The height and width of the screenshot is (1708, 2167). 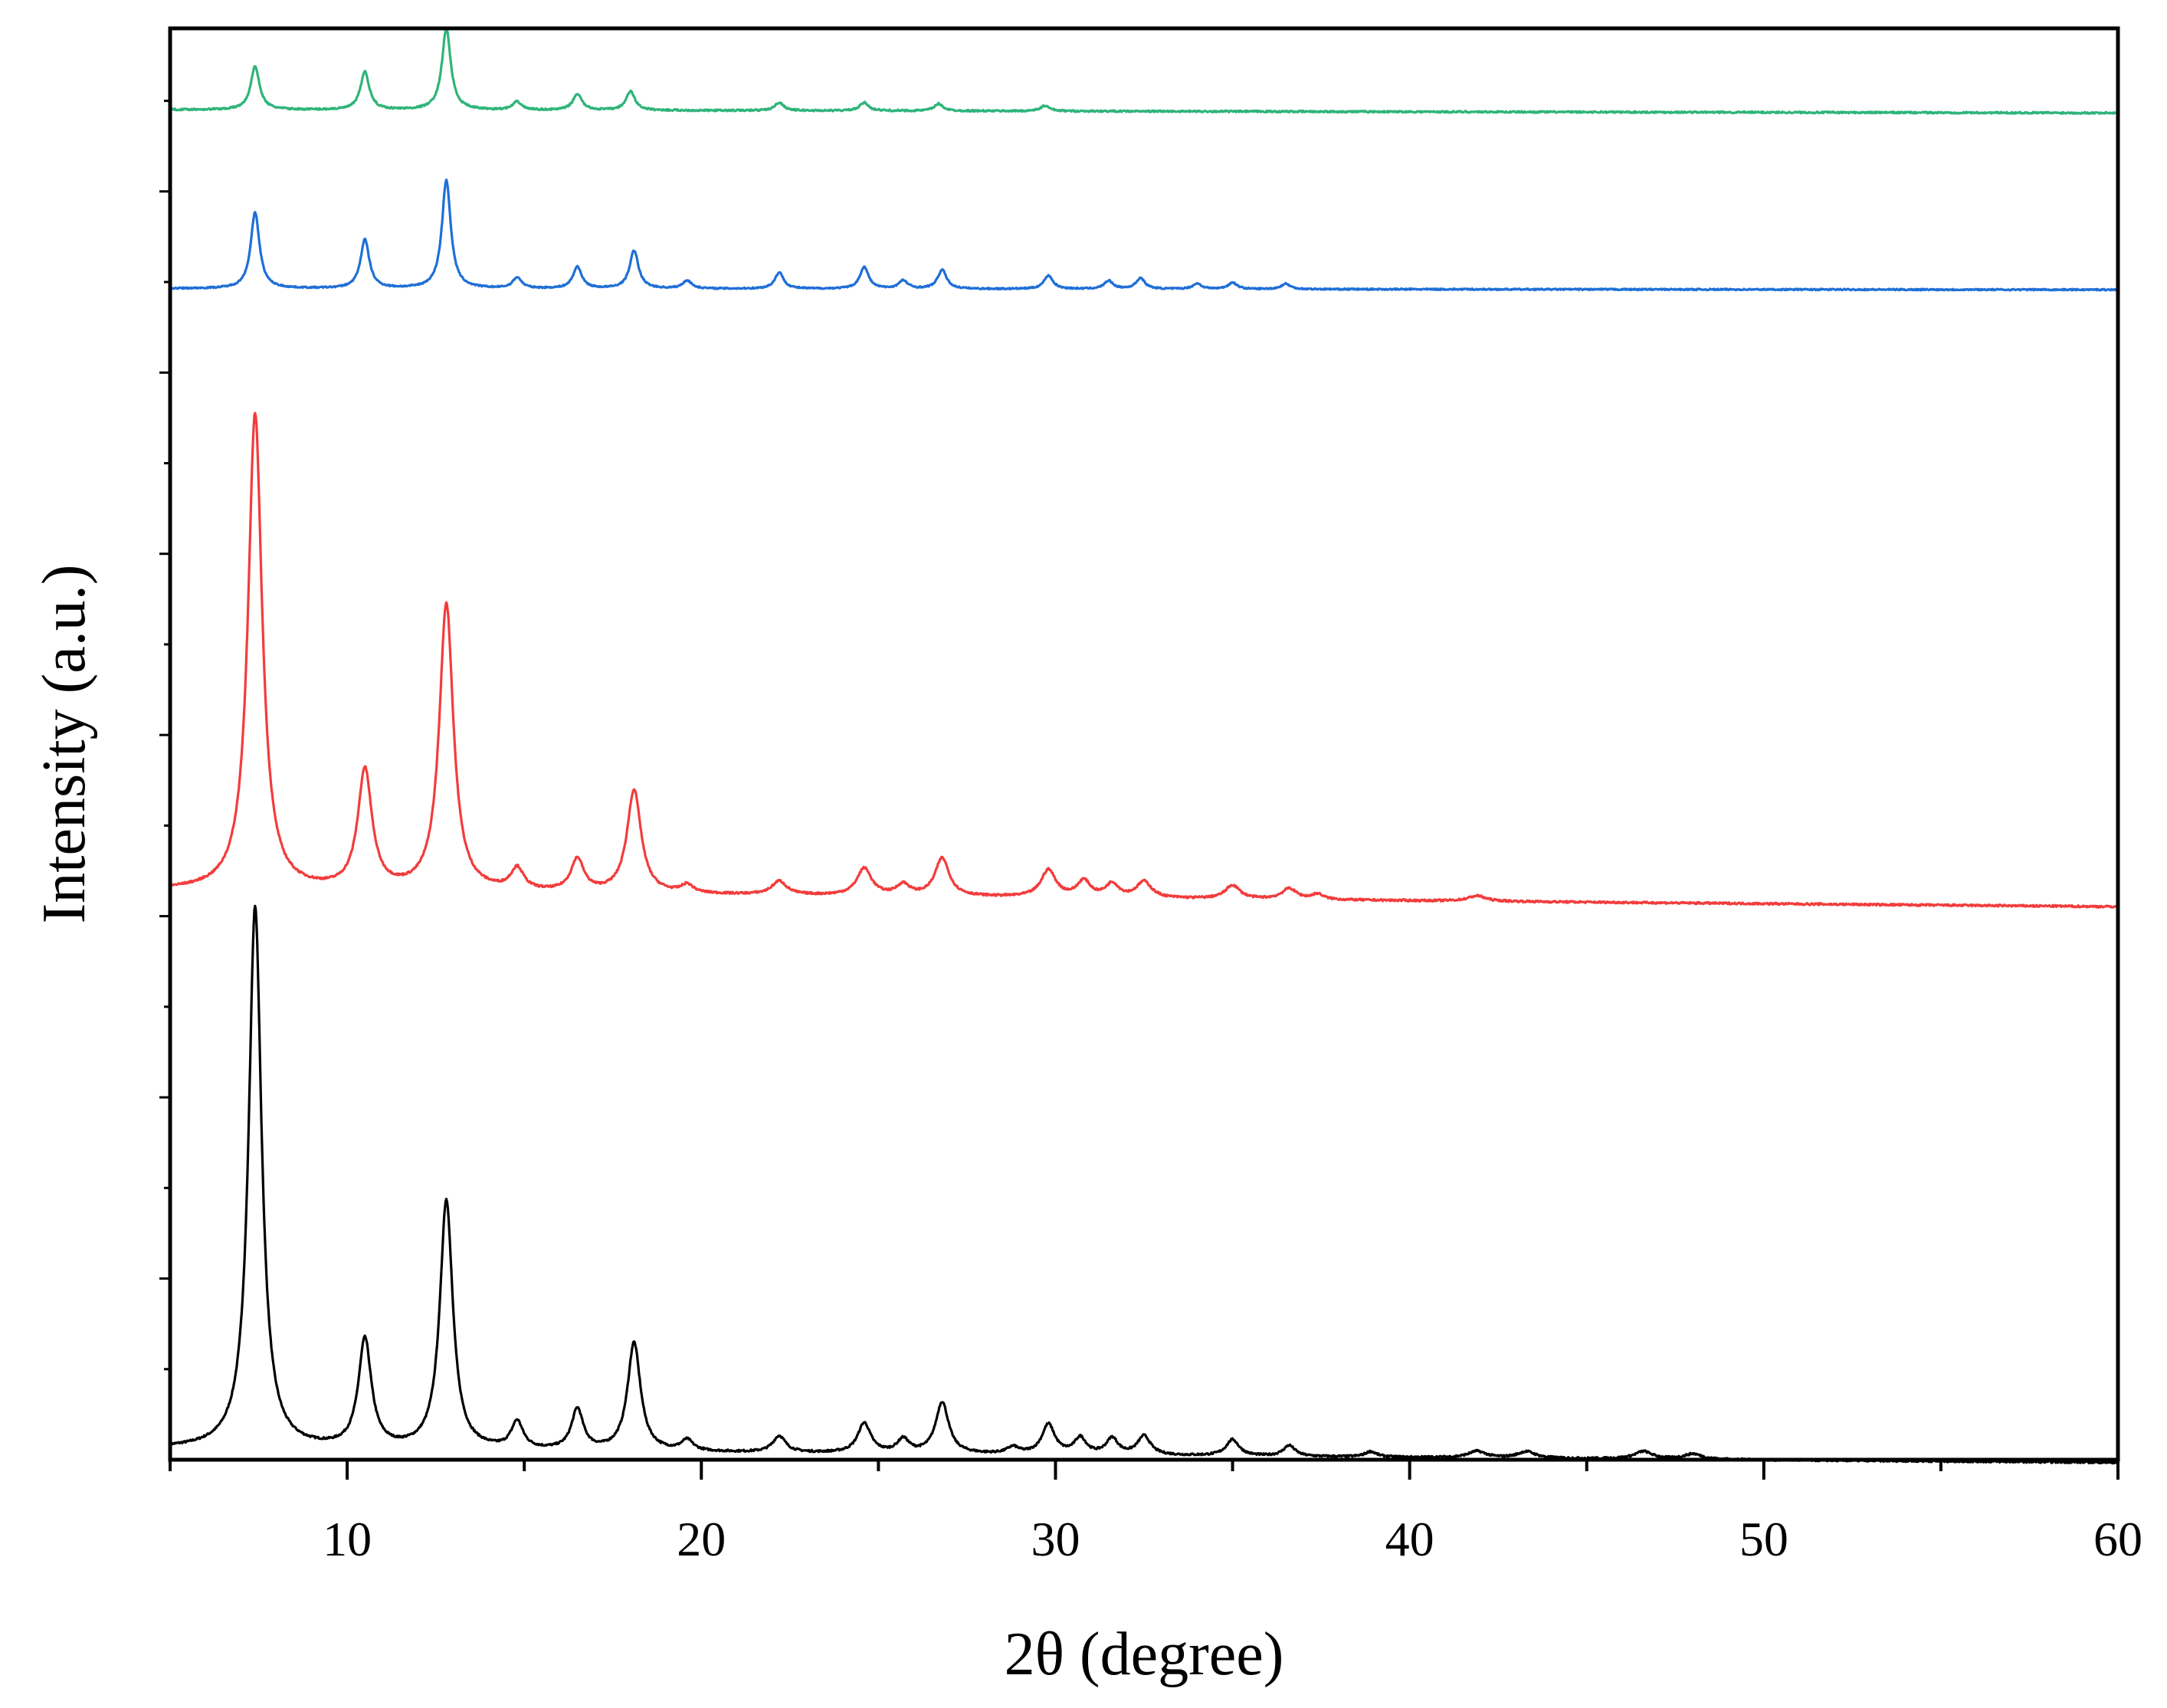 What do you see at coordinates (1763, 1539) in the screenshot?
I see `x-tick-label: 50` at bounding box center [1763, 1539].